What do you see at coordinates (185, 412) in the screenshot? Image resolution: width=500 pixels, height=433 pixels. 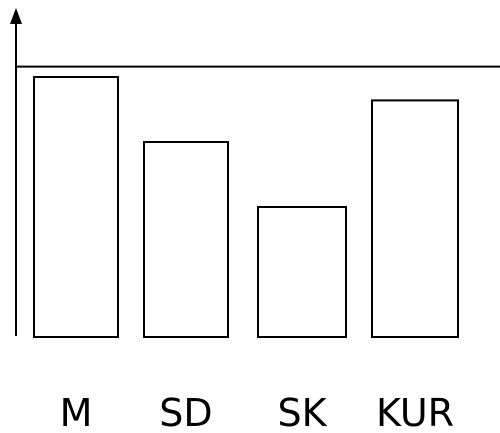 I see `tick-label-sd: SD` at bounding box center [185, 412].